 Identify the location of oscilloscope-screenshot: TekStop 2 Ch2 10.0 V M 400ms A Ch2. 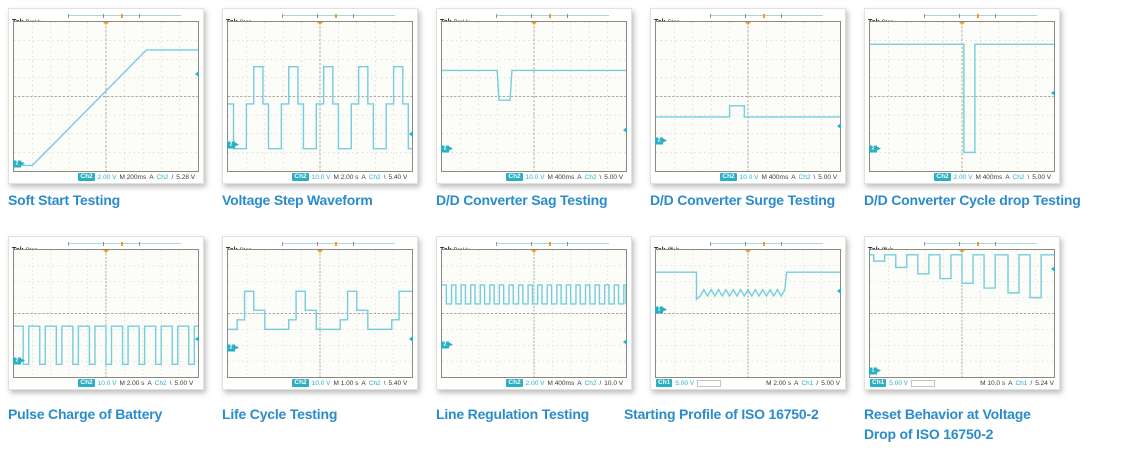
(748, 96).